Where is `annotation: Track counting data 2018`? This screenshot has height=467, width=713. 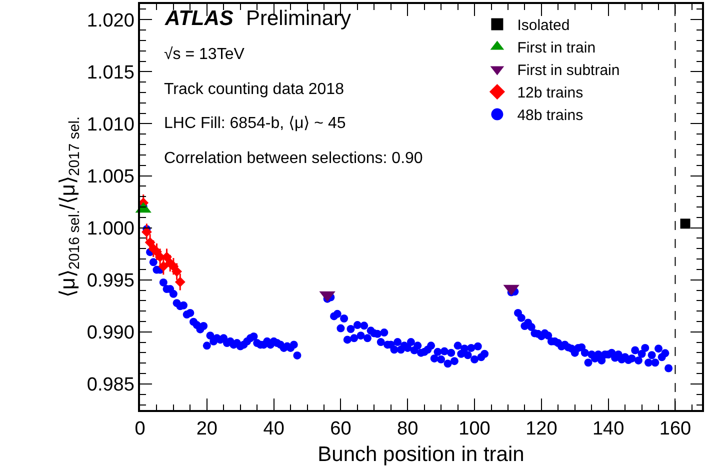
annotation: Track counting data 2018 is located at coordinates (254, 89).